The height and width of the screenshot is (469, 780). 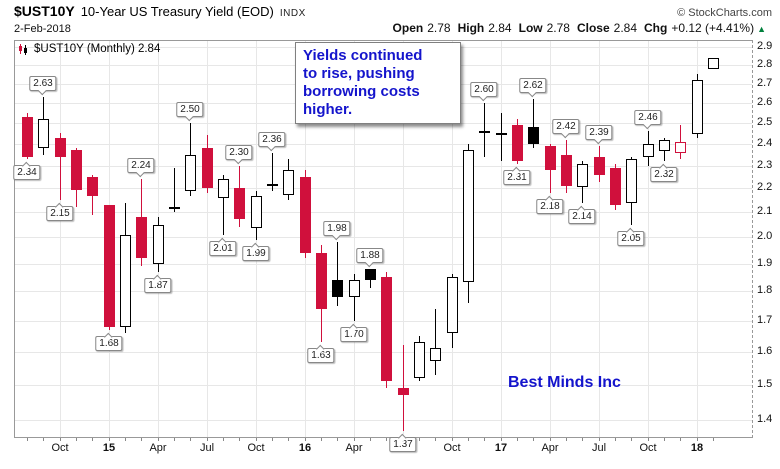 I want to click on candle-wick-mar-2016, so click(x=337, y=274).